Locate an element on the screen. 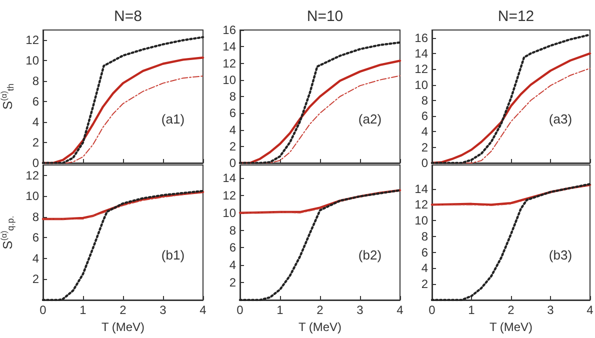 Image resolution: width=595 pixels, height=338 pixels. annotation: (a2) is located at coordinates (370, 118).